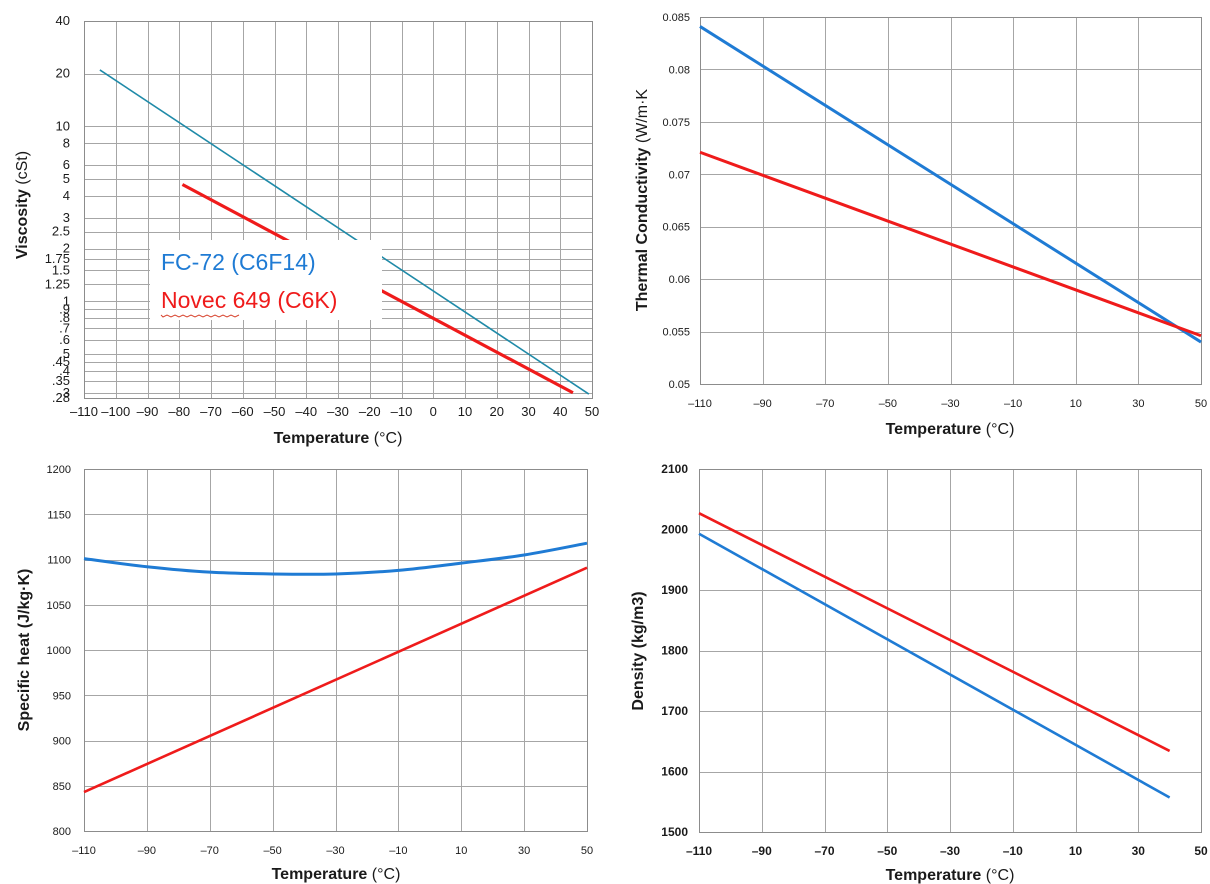 The height and width of the screenshot is (884, 1210). Describe the element at coordinates (497, 411) in the screenshot. I see `x-tick-label: 20` at that location.